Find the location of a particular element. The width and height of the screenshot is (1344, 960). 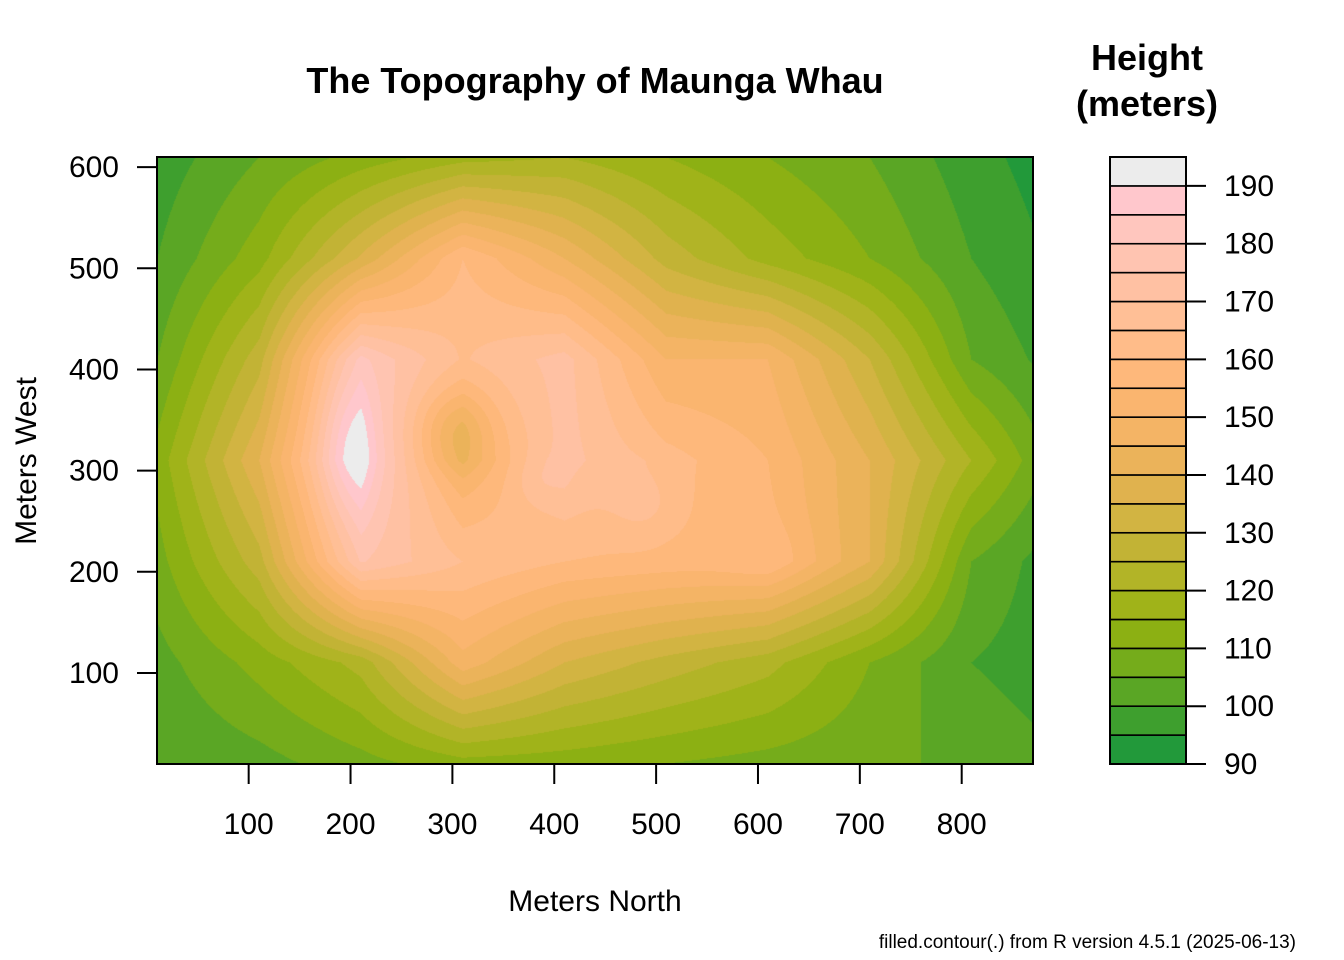

x-tick-label: 300 is located at coordinates (452, 824).